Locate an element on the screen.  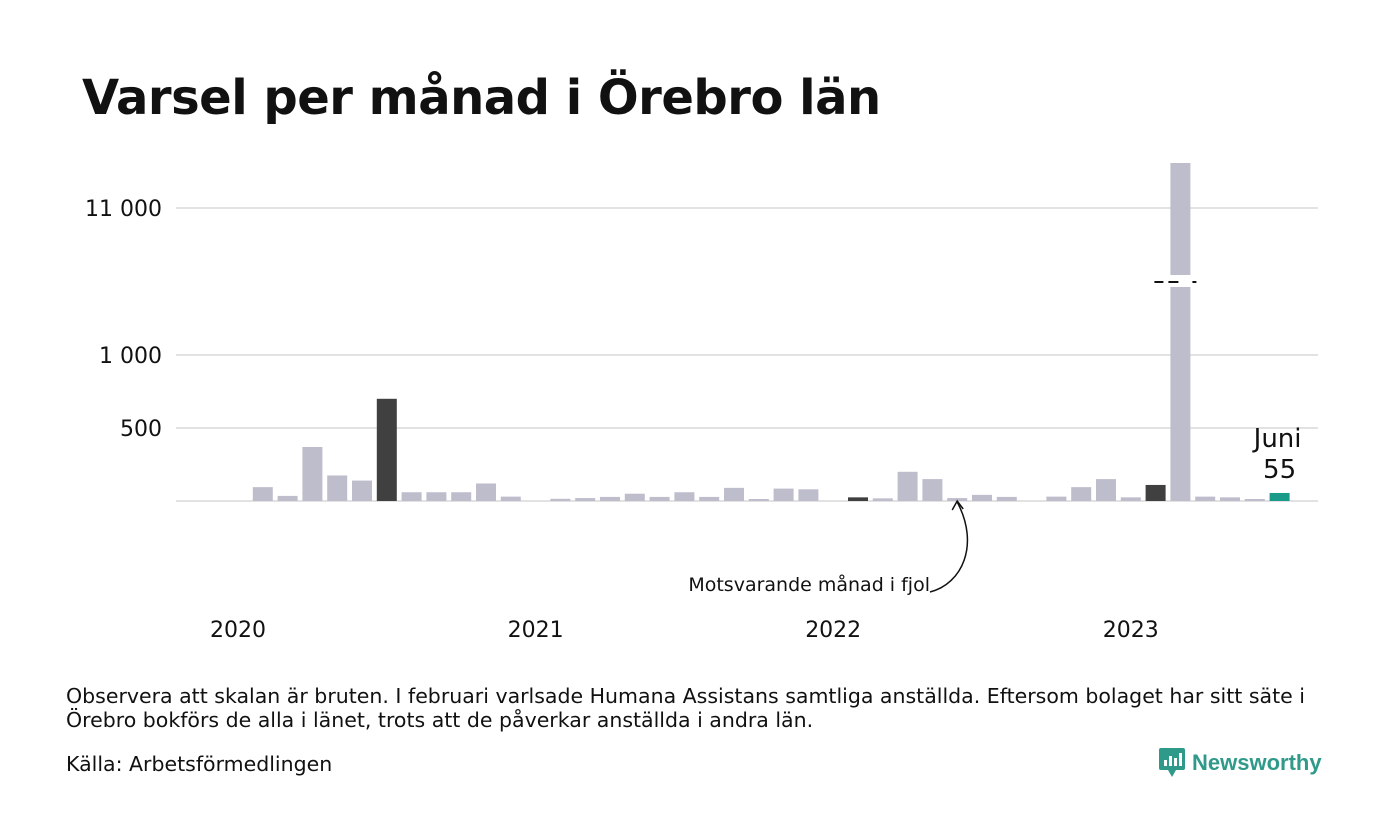
newsworthy-brand: Newsworthy is located at coordinates (1240, 763).